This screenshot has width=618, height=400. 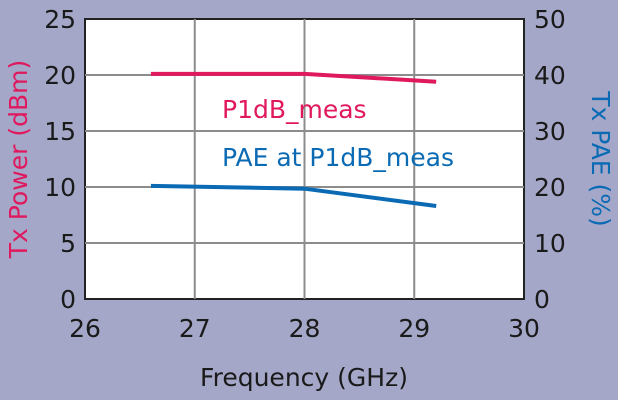 What do you see at coordinates (304, 377) in the screenshot?
I see `x-axis-title: Frequency (GHz)` at bounding box center [304, 377].